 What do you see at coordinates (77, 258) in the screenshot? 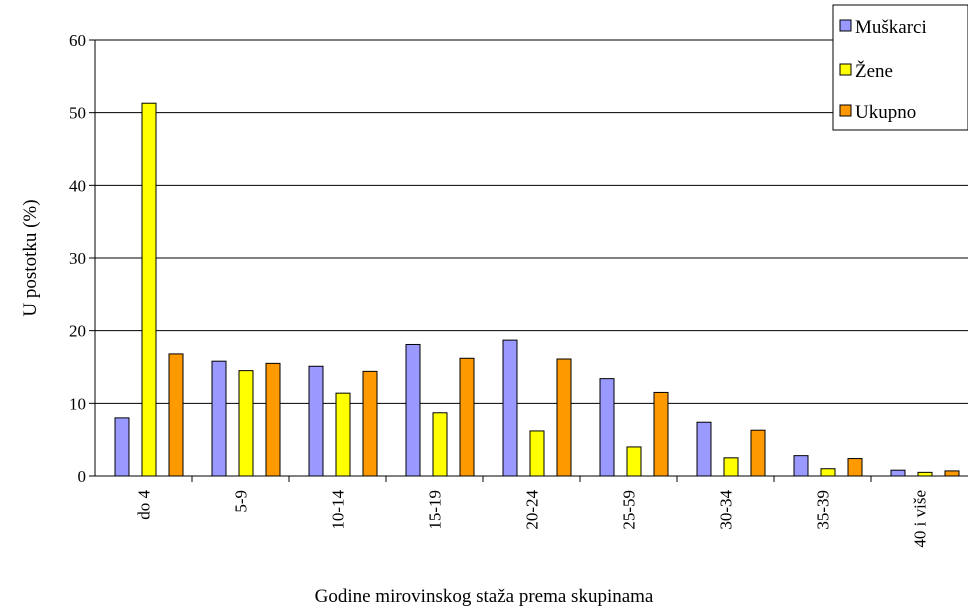
I see `y-tick-label: 30` at bounding box center [77, 258].